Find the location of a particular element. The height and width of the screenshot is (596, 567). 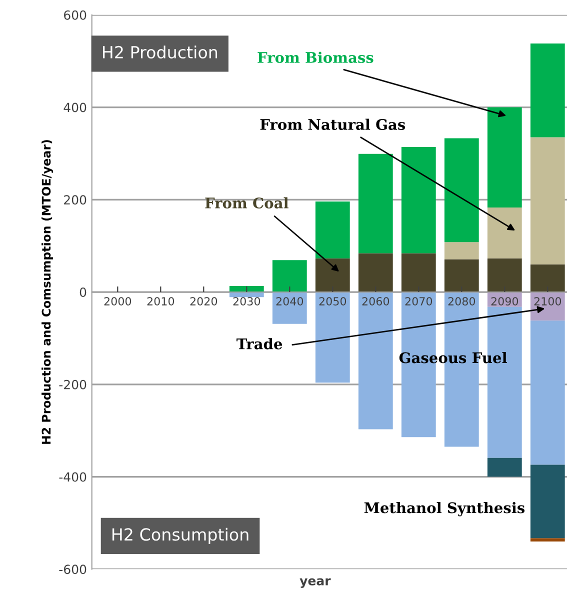

x-axis-title: year is located at coordinates (315, 583).